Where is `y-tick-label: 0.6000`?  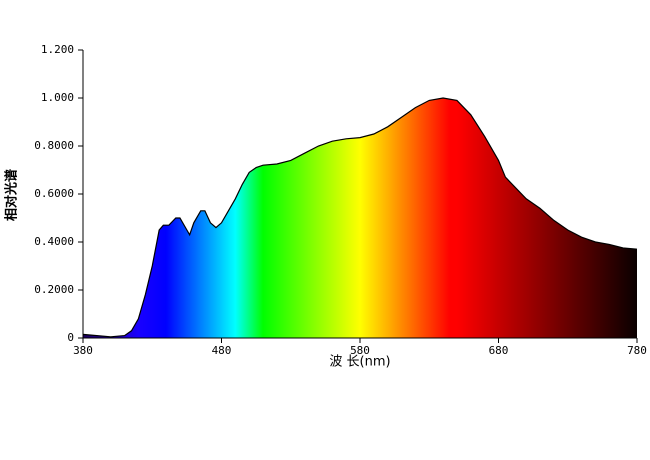 y-tick-label: 0.6000 is located at coordinates (54, 193).